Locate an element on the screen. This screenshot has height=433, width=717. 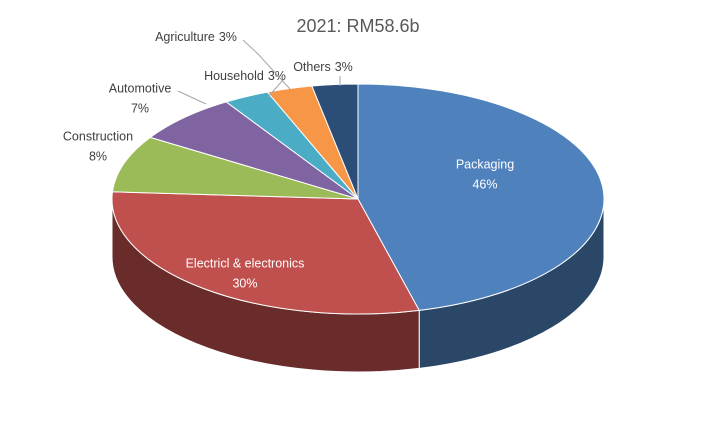
data-label: Agriculture 3% is located at coordinates (196, 37).